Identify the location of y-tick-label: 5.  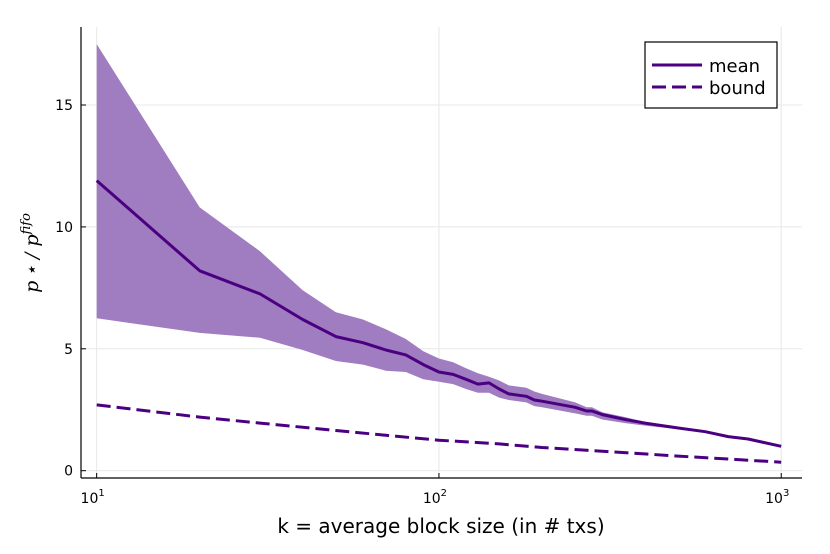
(68, 350).